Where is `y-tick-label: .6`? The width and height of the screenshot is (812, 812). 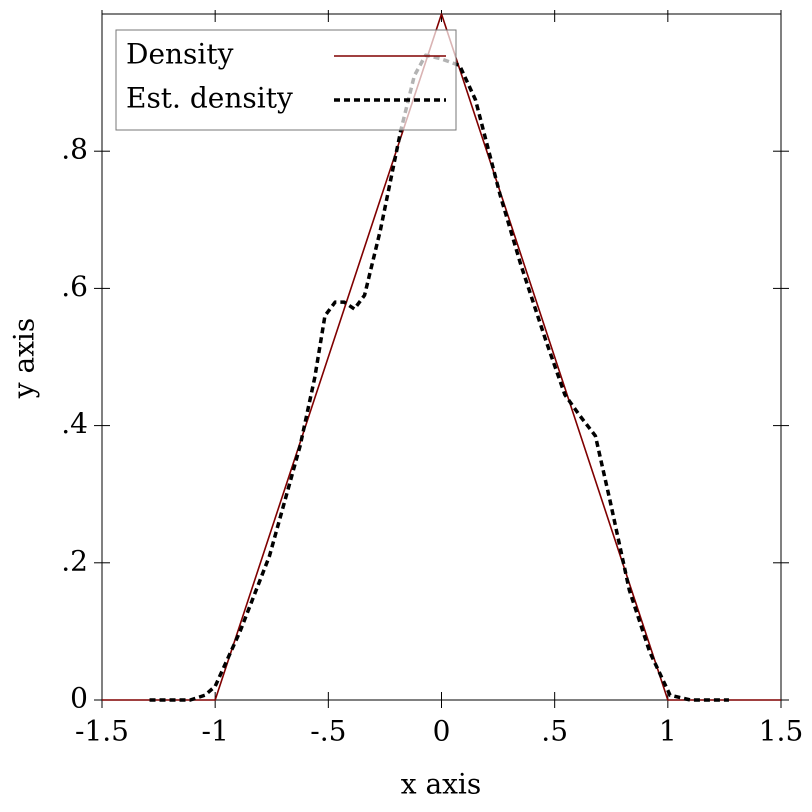 y-tick-label: .6 is located at coordinates (74, 286).